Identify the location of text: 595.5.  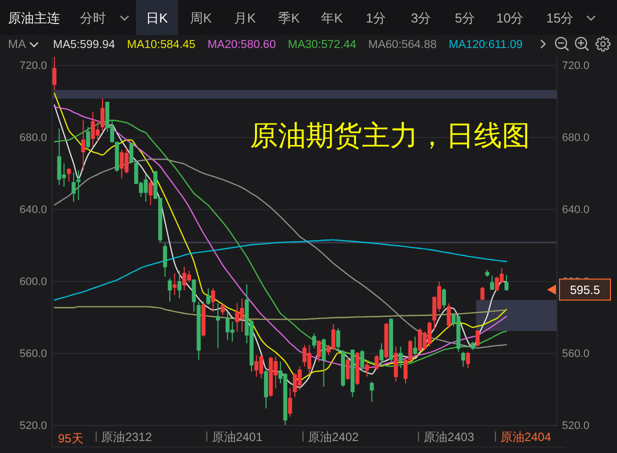
(585, 289).